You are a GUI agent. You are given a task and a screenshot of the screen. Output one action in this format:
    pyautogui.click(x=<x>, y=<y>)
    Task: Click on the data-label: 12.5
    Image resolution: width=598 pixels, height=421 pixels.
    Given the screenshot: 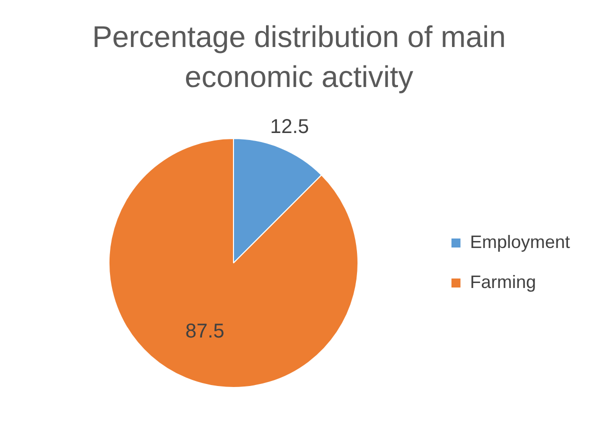 What is the action you would take?
    pyautogui.click(x=290, y=127)
    